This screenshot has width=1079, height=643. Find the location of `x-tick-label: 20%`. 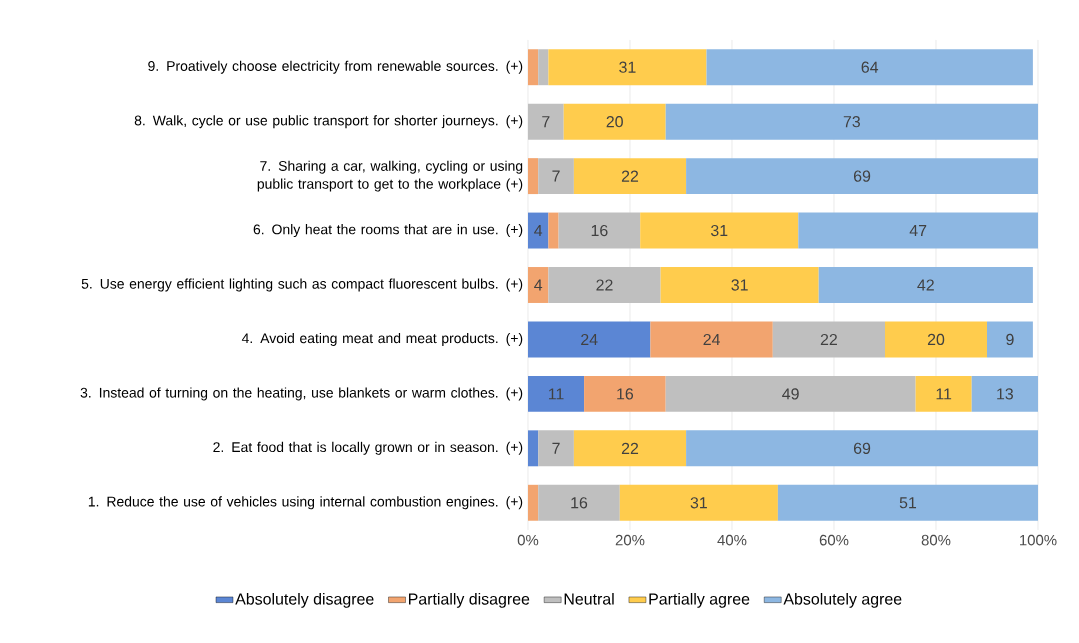

x-tick-label: 20% is located at coordinates (630, 540).